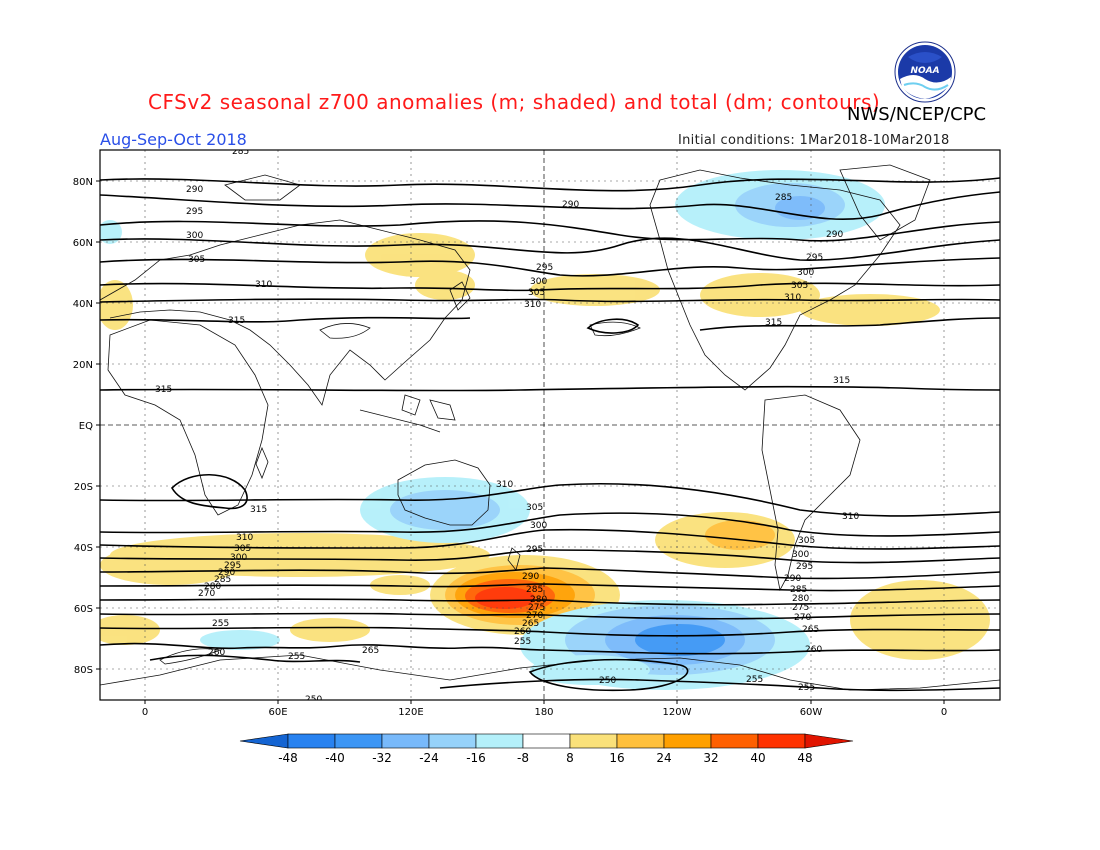 The height and width of the screenshot is (850, 1100). Describe the element at coordinates (264, 741) in the screenshot. I see `colorbar-arrow-left` at that location.